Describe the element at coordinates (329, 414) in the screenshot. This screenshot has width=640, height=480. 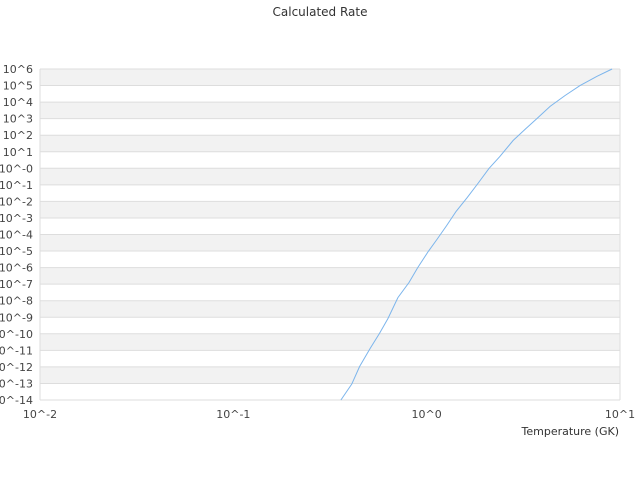
I see `x-axis: 10^-2 10^-1 10^0 10^1` at that location.